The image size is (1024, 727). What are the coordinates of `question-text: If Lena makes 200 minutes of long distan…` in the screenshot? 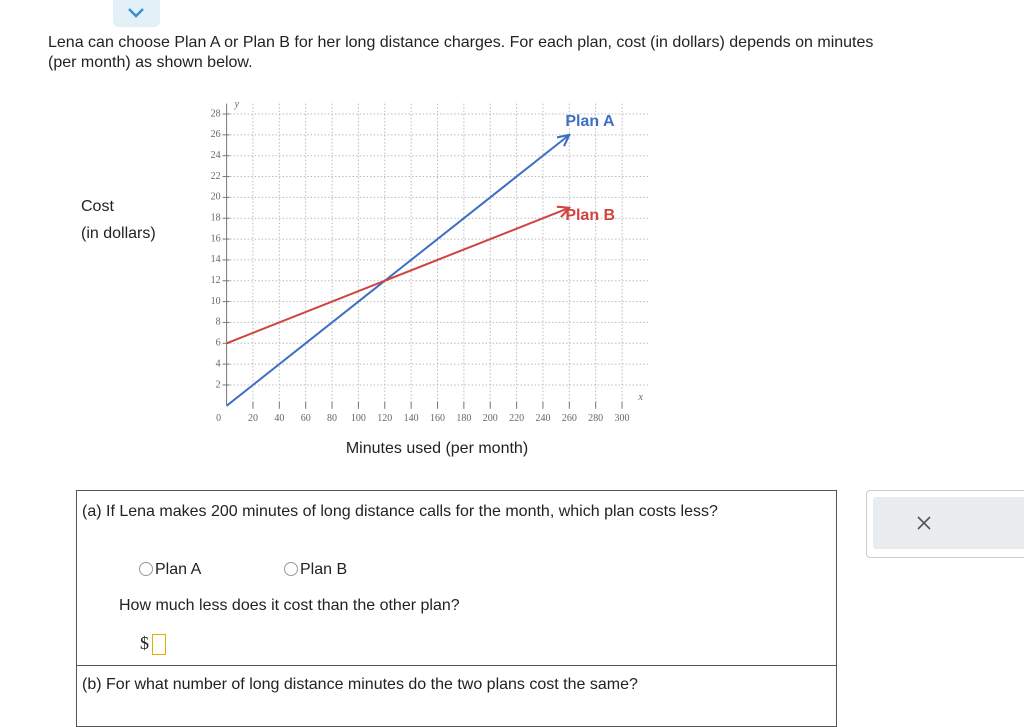 It's located at (412, 511).